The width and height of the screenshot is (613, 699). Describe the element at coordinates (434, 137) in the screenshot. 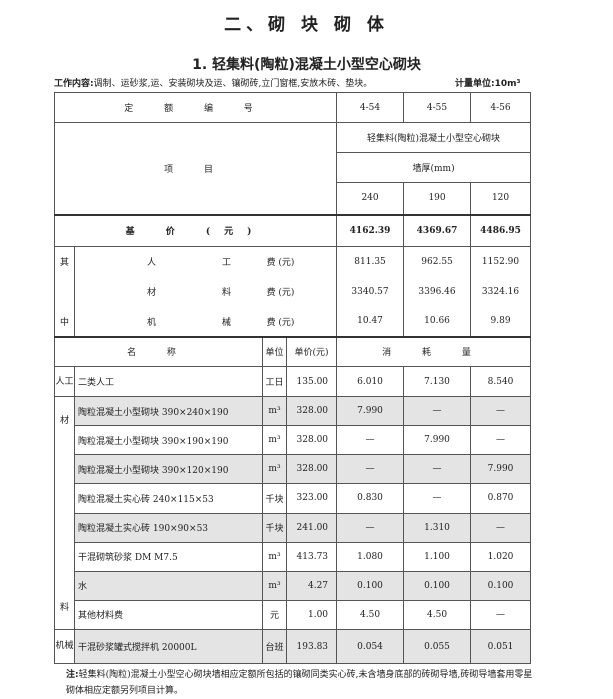

I see `category-label: 轻集料(陶粒)混凝土小型空心砌块` at that location.